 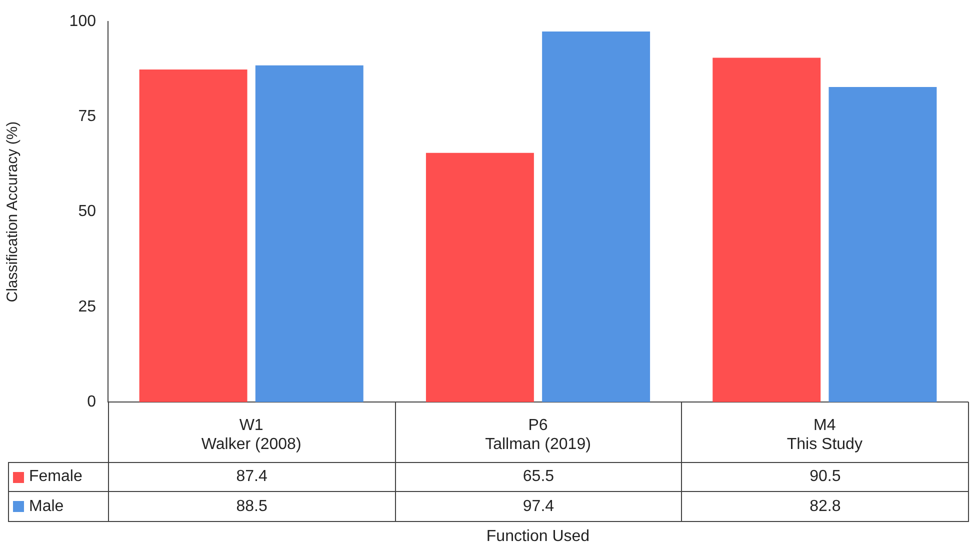 What do you see at coordinates (539, 507) in the screenshot?
I see `data-label: 97.4` at bounding box center [539, 507].